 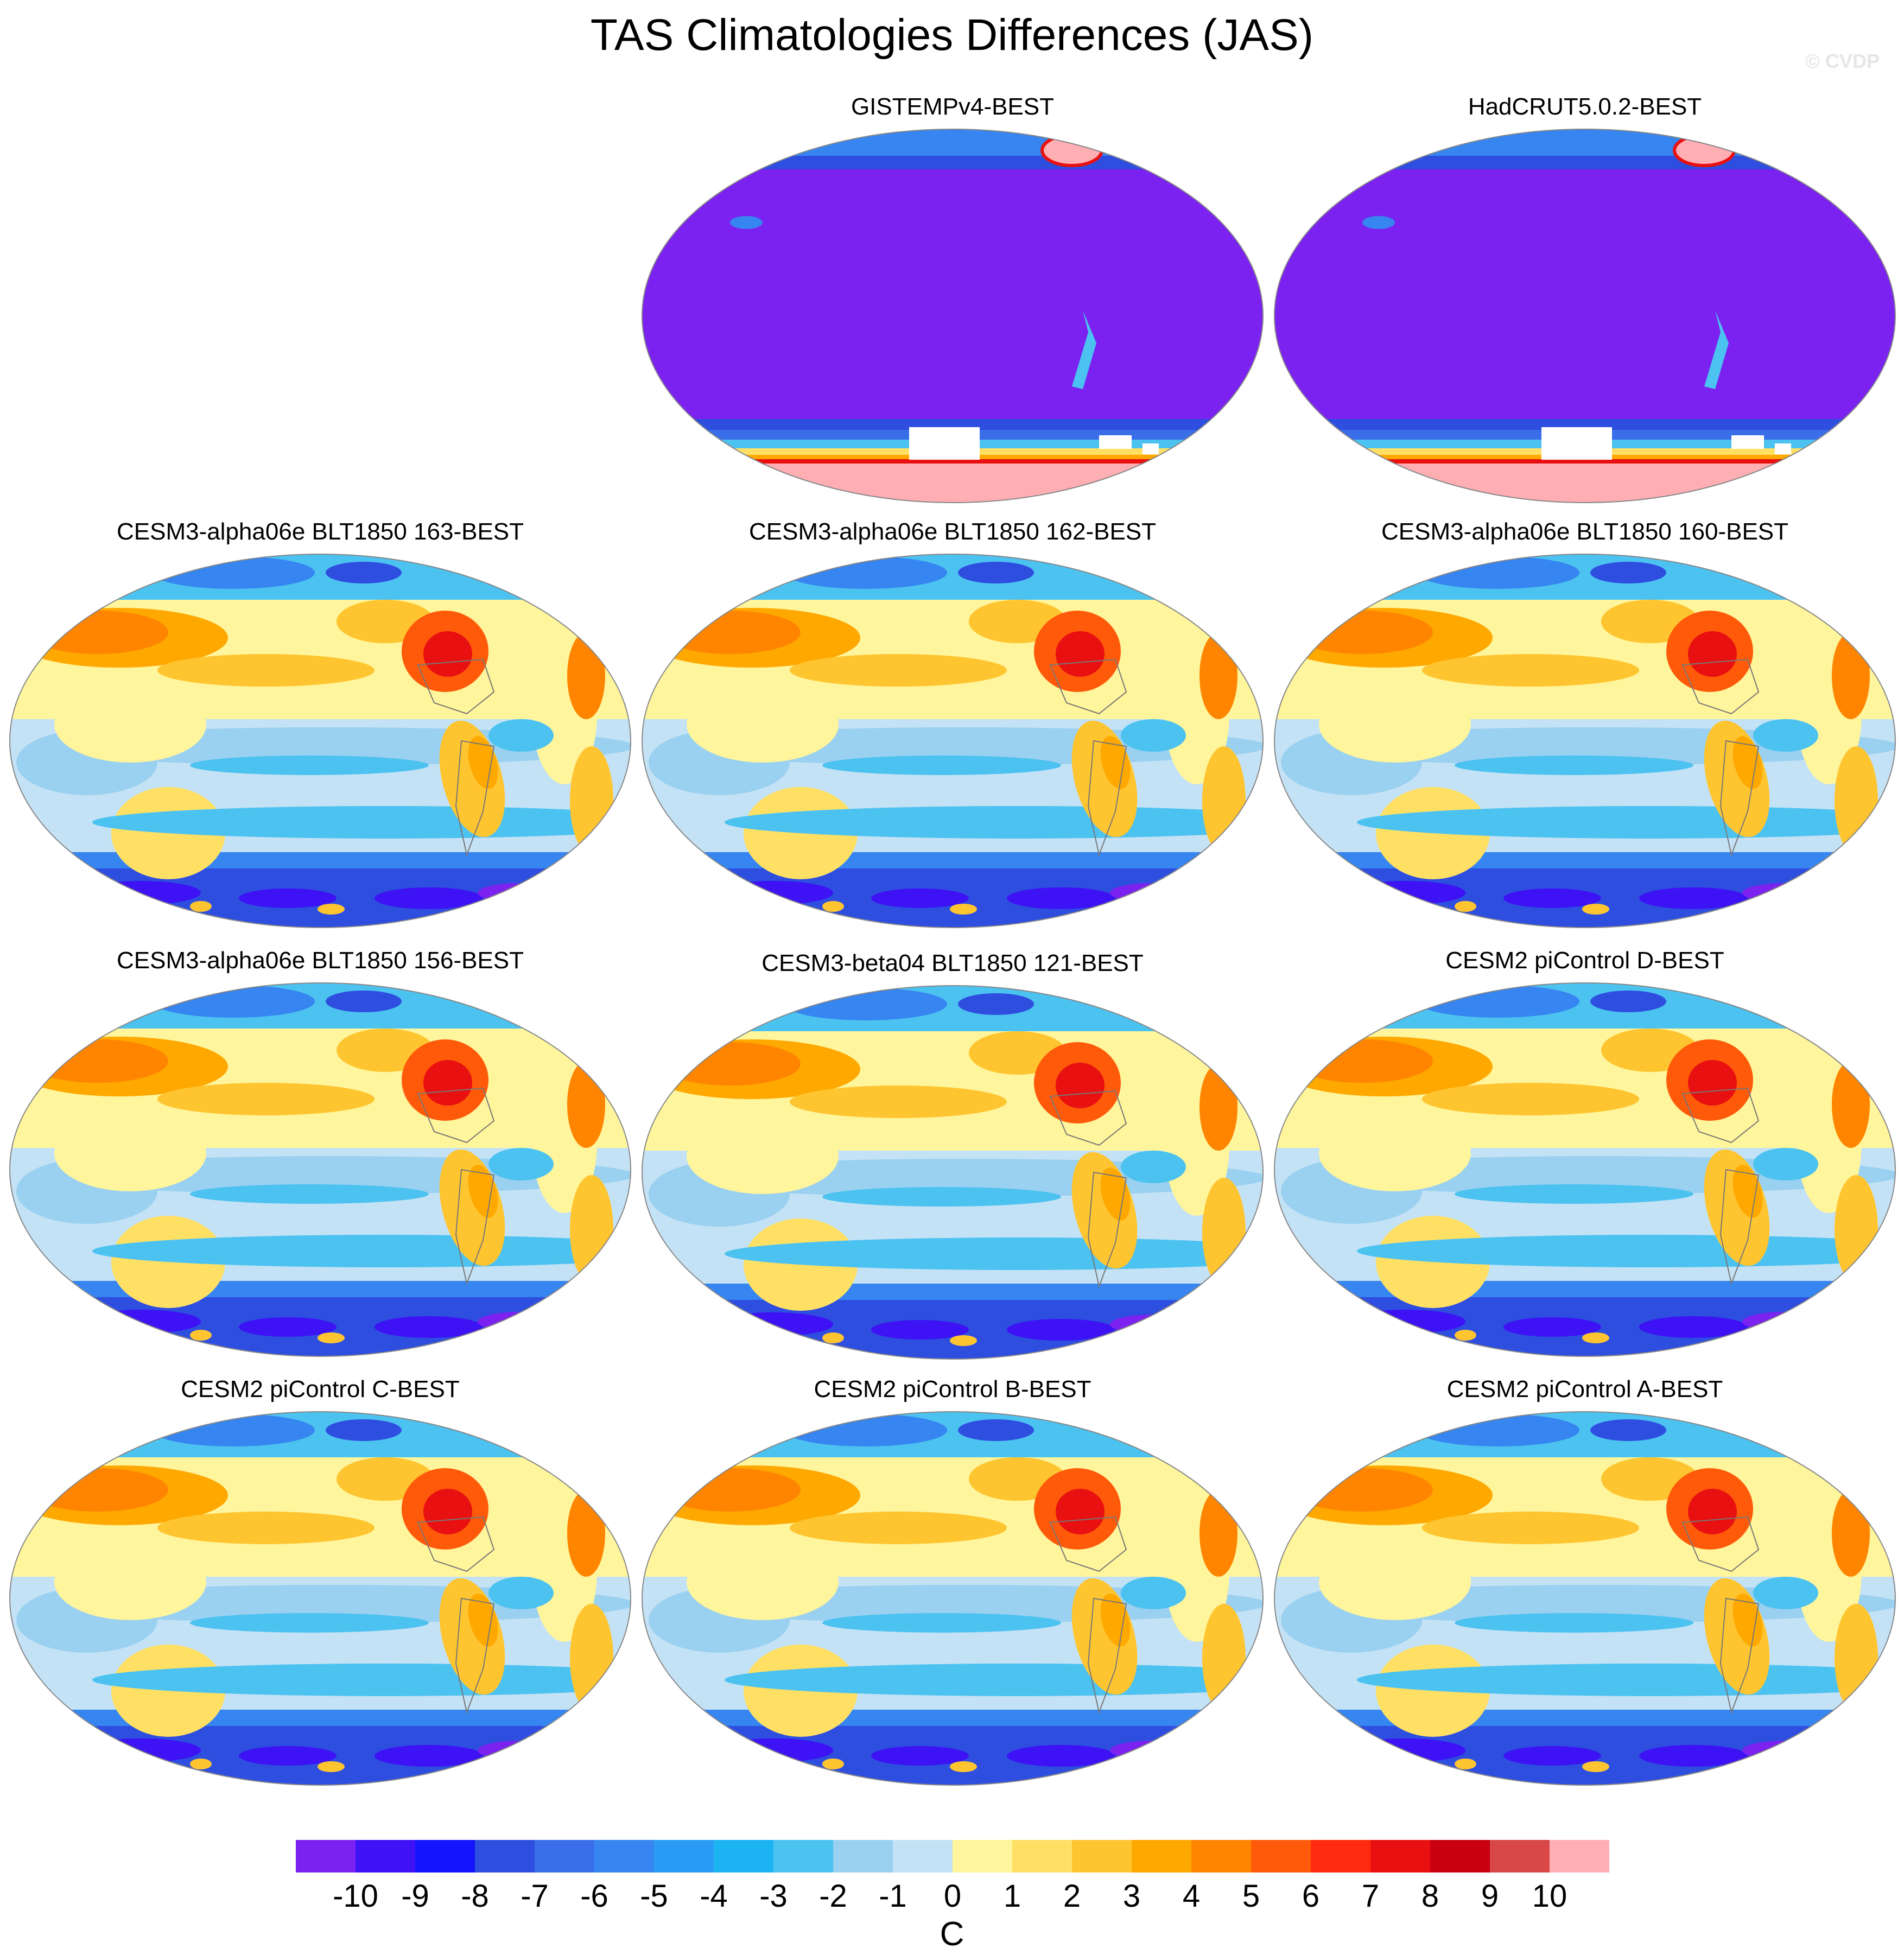 I want to click on colorbar-tick-label: -9, so click(x=415, y=1896).